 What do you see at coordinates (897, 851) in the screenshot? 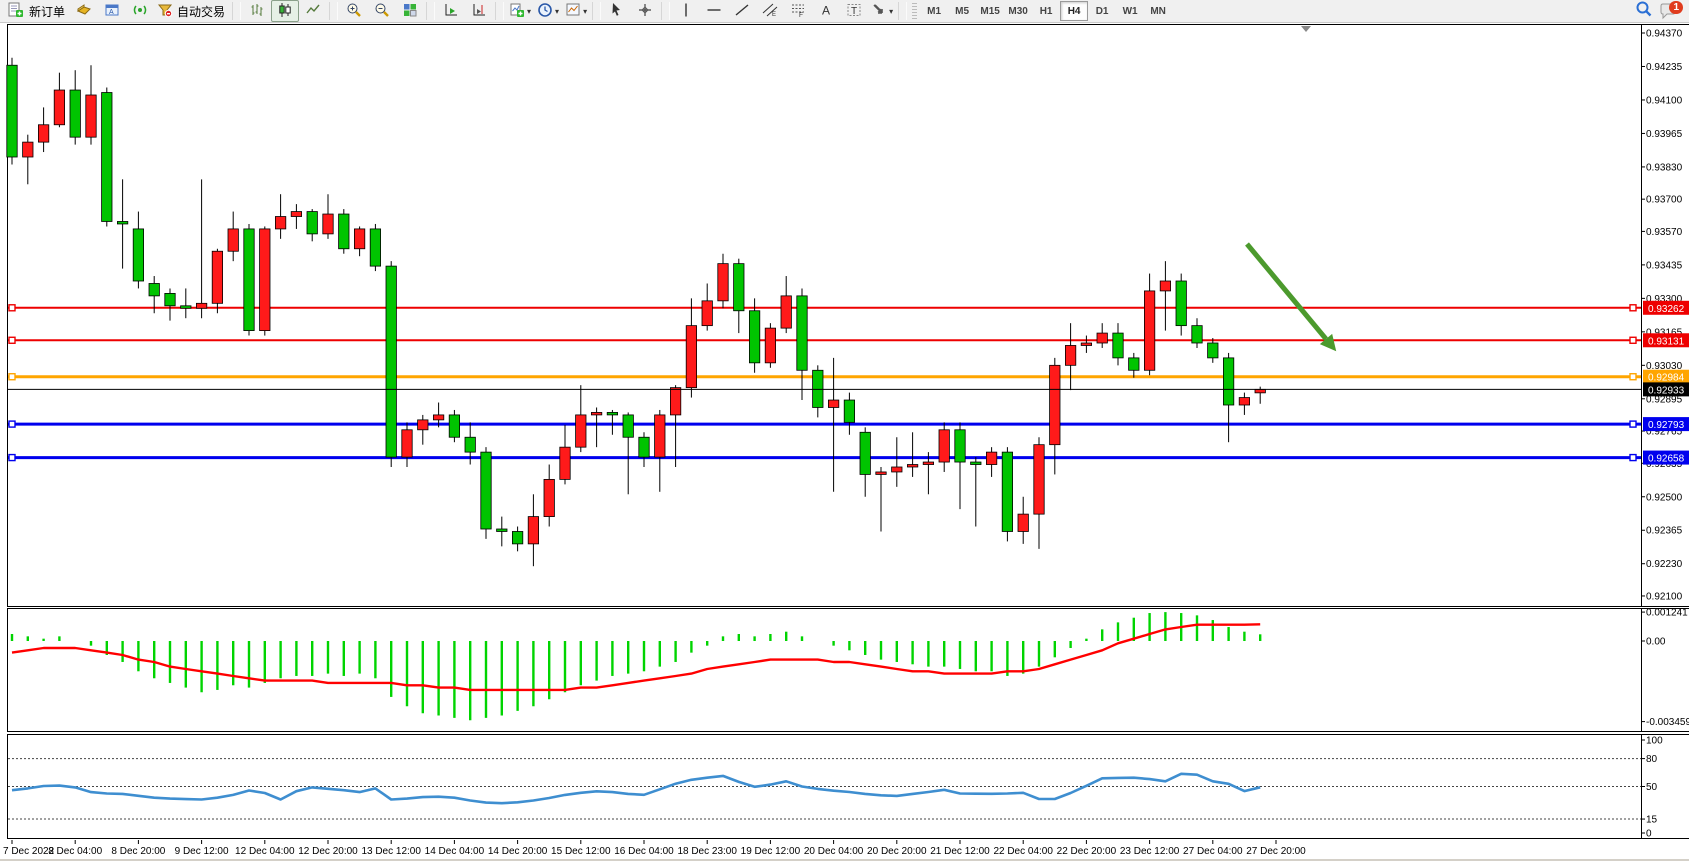
I see `time-tick-label: 20 Dec 20:00` at bounding box center [897, 851].